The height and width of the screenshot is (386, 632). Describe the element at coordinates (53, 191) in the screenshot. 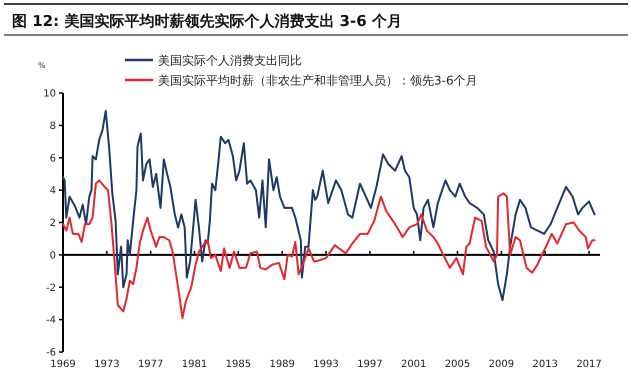

I see `y-tick-label: 4` at that location.